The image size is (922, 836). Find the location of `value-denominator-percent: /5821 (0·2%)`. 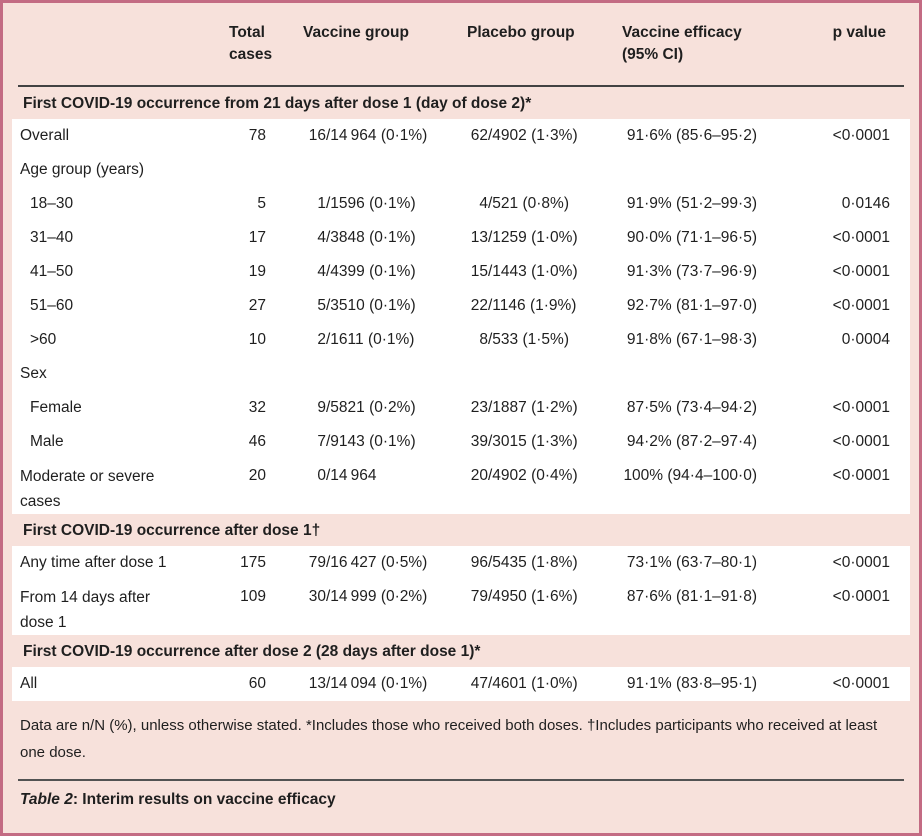

value-denominator-percent: /5821 (0·2%) is located at coordinates (371, 407).